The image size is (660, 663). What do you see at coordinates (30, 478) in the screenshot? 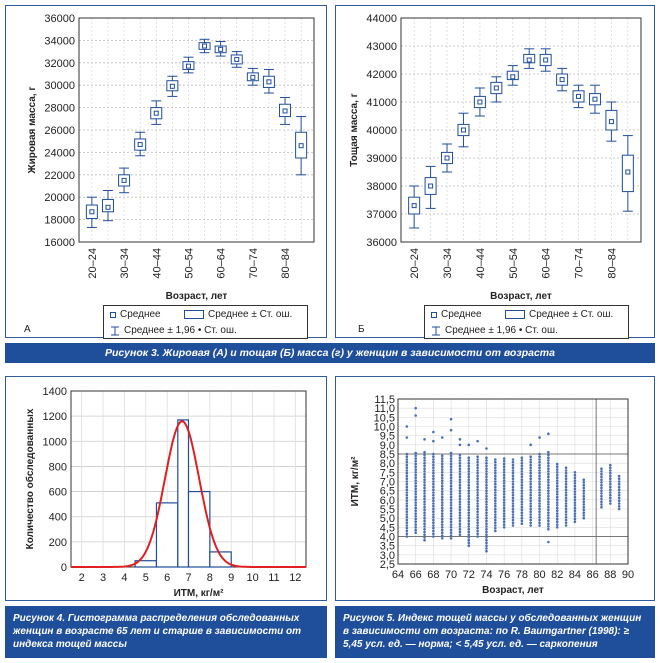
I see `histogram-y-axis-label: Количество обследованных` at bounding box center [30, 478].